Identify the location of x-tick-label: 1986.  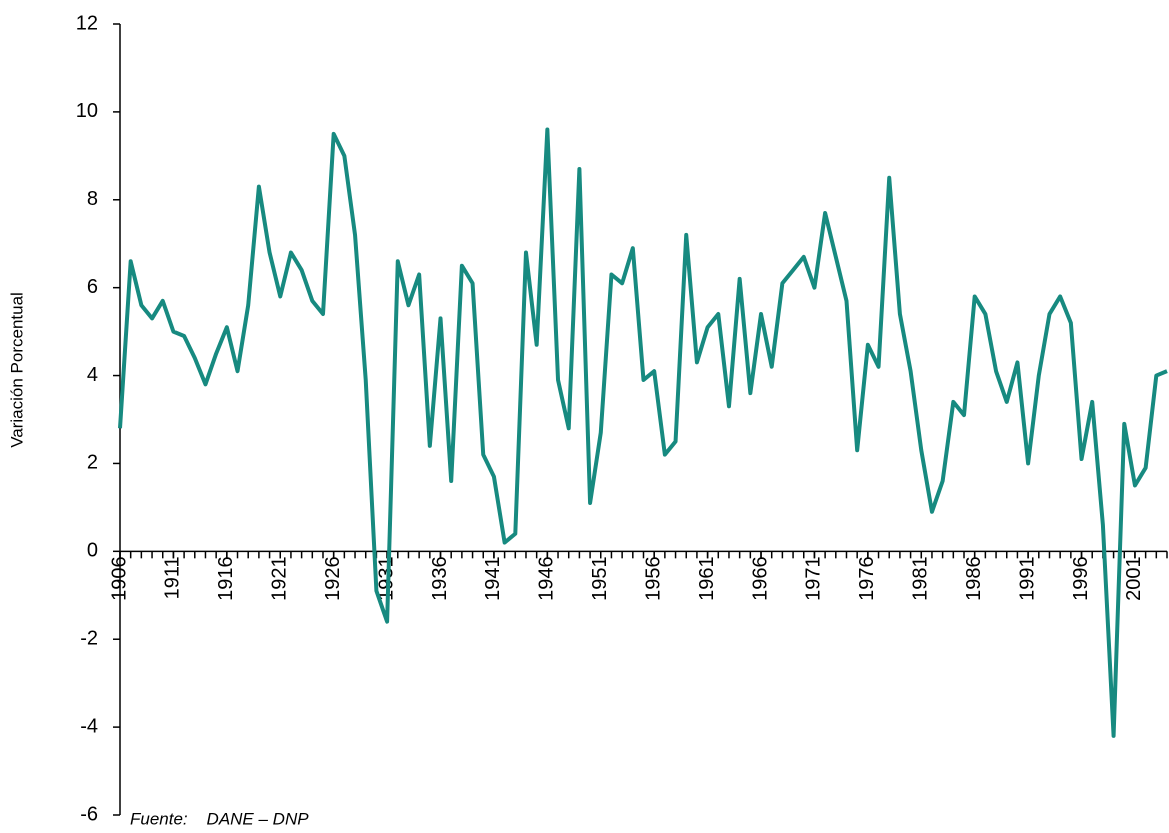
(974, 578).